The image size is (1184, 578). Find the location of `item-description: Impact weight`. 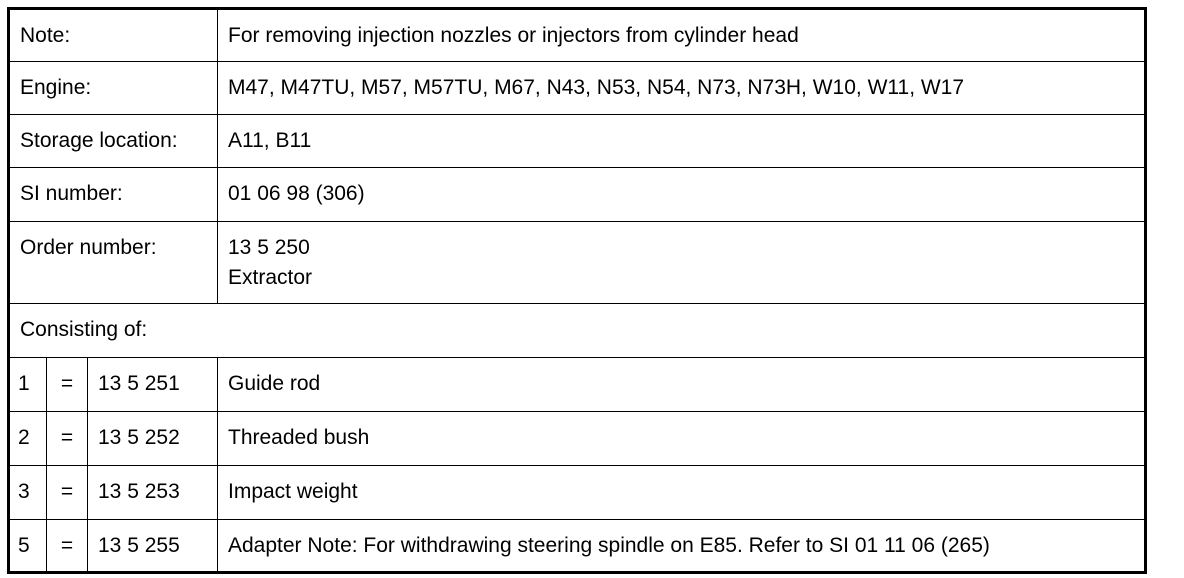

item-description: Impact weight is located at coordinates (681, 492).